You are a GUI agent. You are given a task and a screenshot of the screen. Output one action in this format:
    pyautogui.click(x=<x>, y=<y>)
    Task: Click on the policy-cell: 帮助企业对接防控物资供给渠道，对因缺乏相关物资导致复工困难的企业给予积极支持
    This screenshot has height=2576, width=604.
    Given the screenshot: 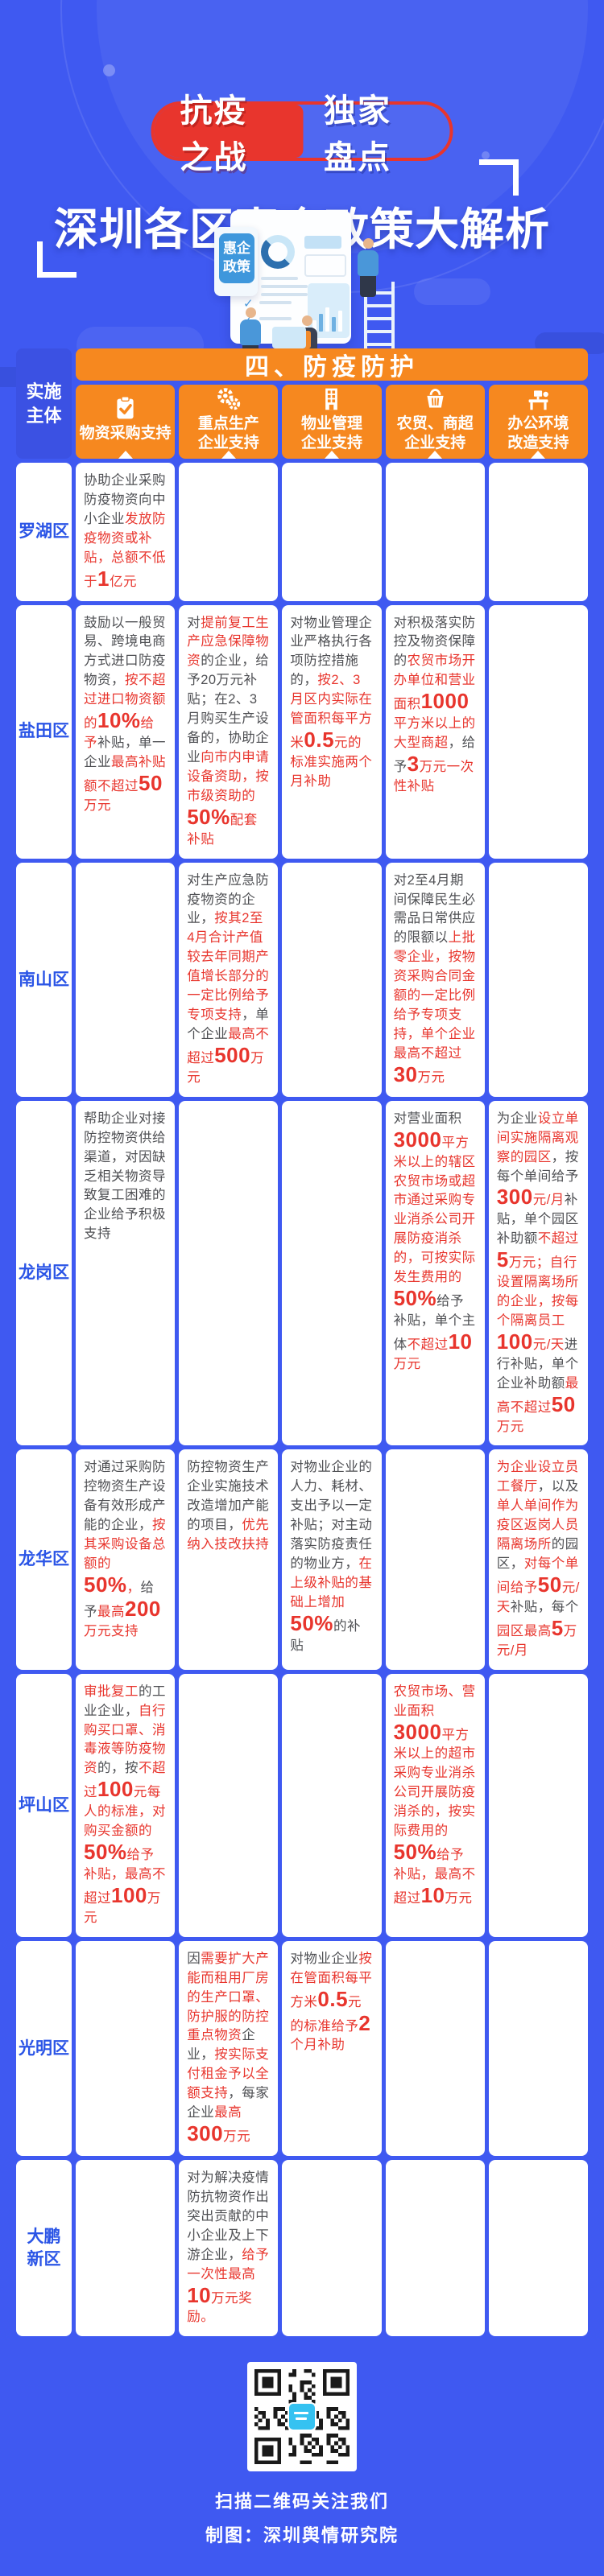 What is the action you would take?
    pyautogui.click(x=126, y=1273)
    